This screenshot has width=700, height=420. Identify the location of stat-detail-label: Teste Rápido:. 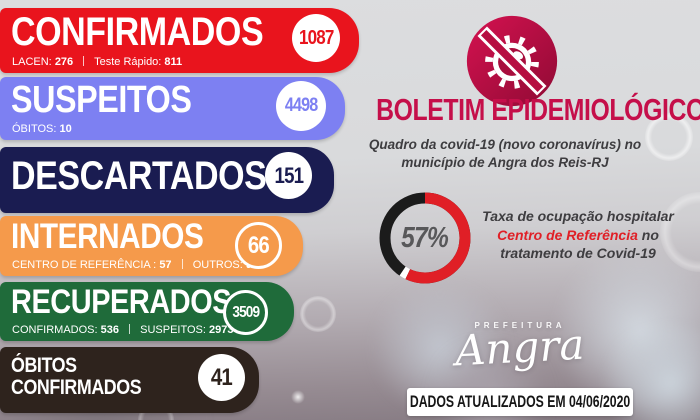
(128, 62).